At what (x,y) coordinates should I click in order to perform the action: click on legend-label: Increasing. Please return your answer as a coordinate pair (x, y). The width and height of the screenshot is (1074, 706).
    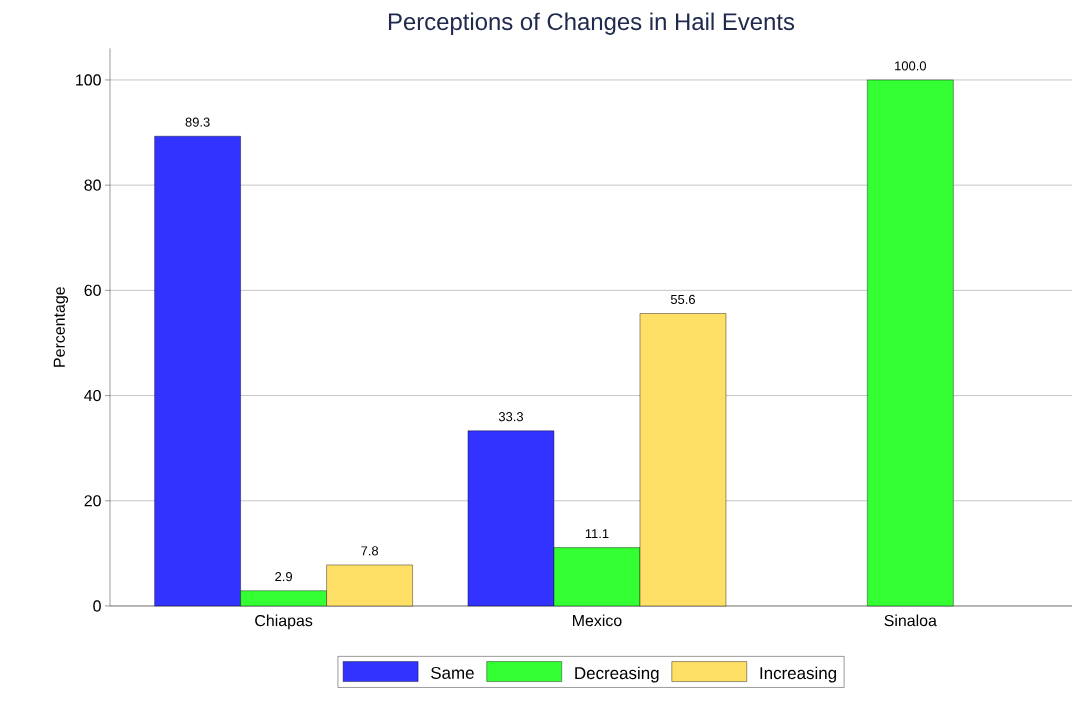
    Looking at the image, I should click on (798, 674).